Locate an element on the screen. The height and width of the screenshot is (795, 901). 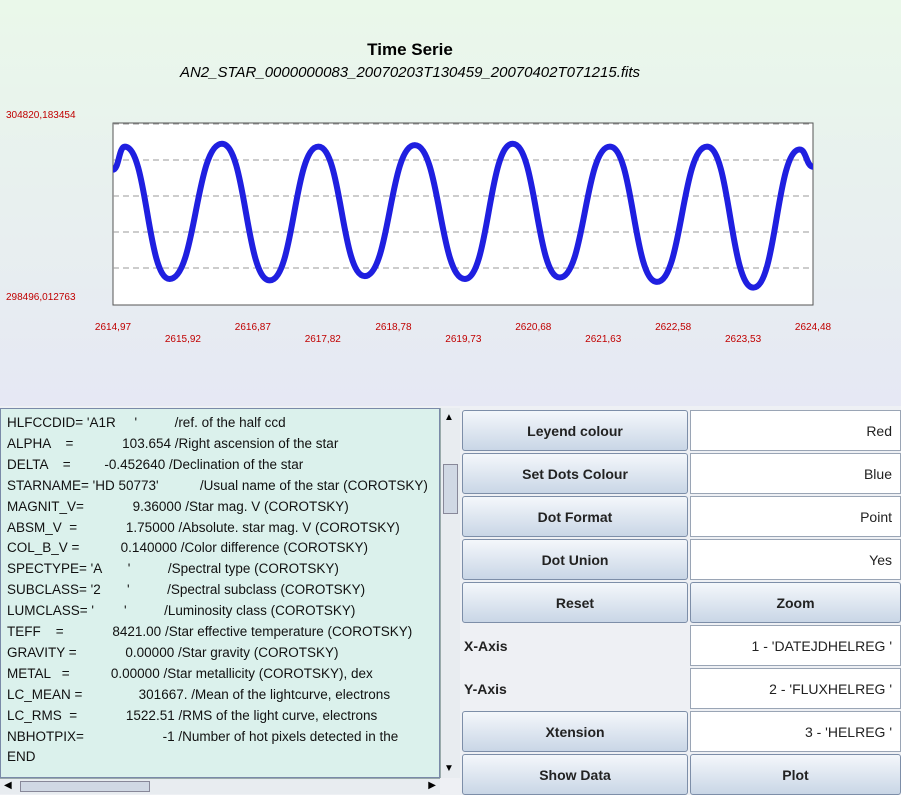
axis-label: Y-Axis is located at coordinates (485, 688).